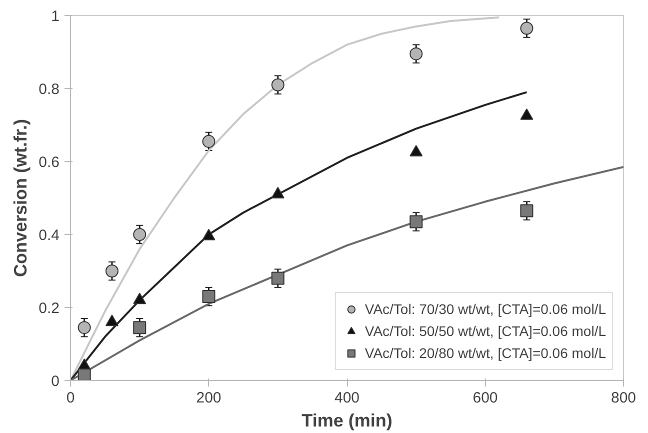  Describe the element at coordinates (623, 398) in the screenshot. I see `x-tick-label: 800` at that location.